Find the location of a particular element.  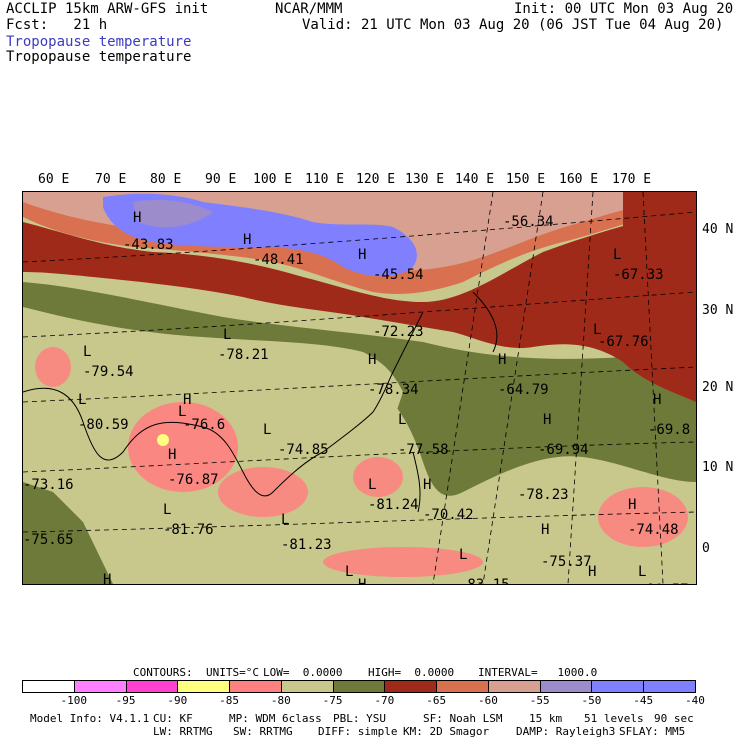

units-label: UNITS=°C is located at coordinates (232, 672).